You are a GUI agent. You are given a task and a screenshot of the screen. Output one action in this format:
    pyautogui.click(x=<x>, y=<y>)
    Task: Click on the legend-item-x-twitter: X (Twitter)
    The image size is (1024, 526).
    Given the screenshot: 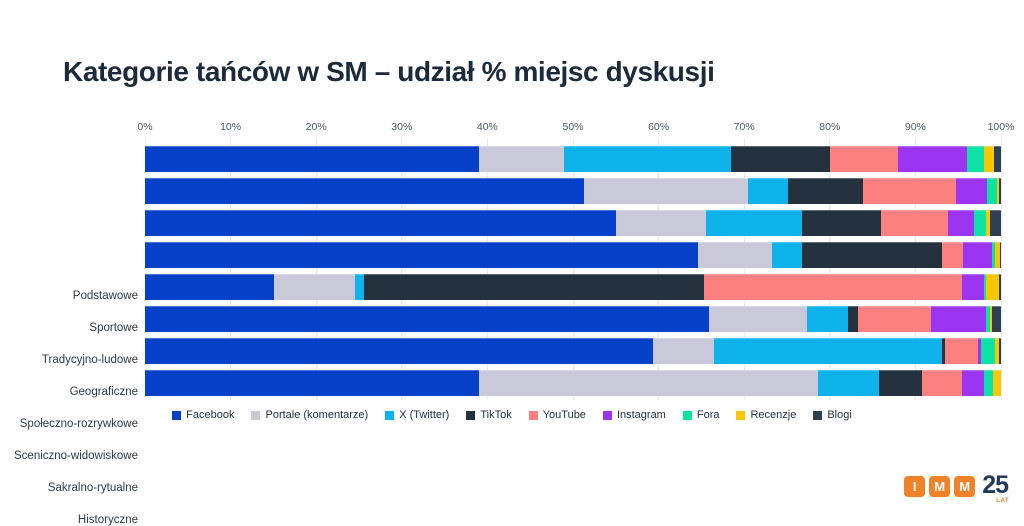 What is the action you would take?
    pyautogui.click(x=417, y=415)
    